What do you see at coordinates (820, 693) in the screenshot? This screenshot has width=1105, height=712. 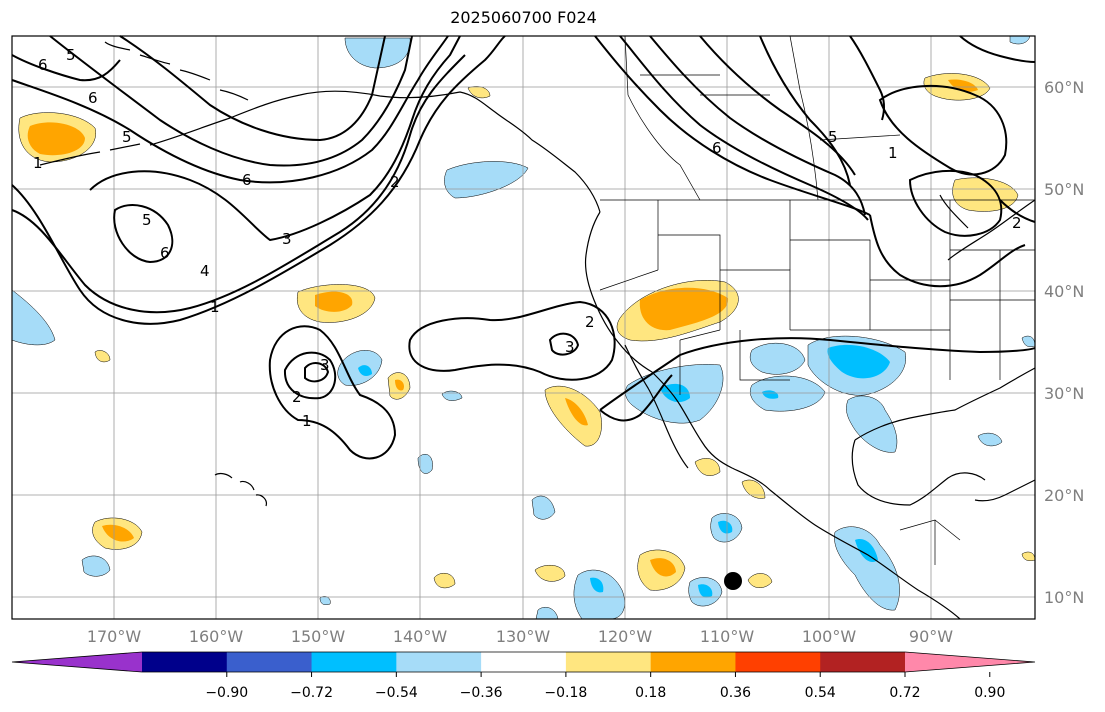 I see `colorbar-tick-label: 0.54` at bounding box center [820, 693].